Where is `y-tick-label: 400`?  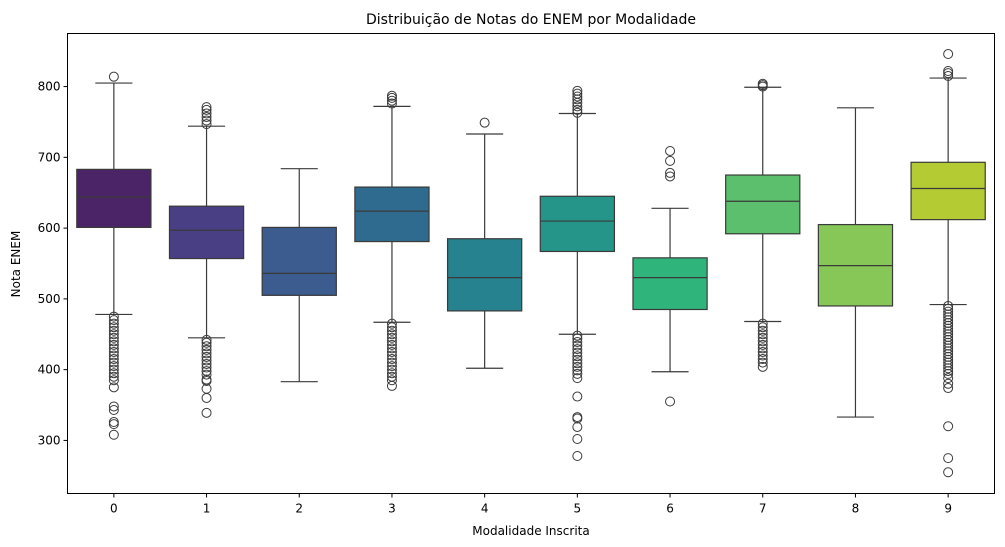
y-tick-label: 400 is located at coordinates (49, 370).